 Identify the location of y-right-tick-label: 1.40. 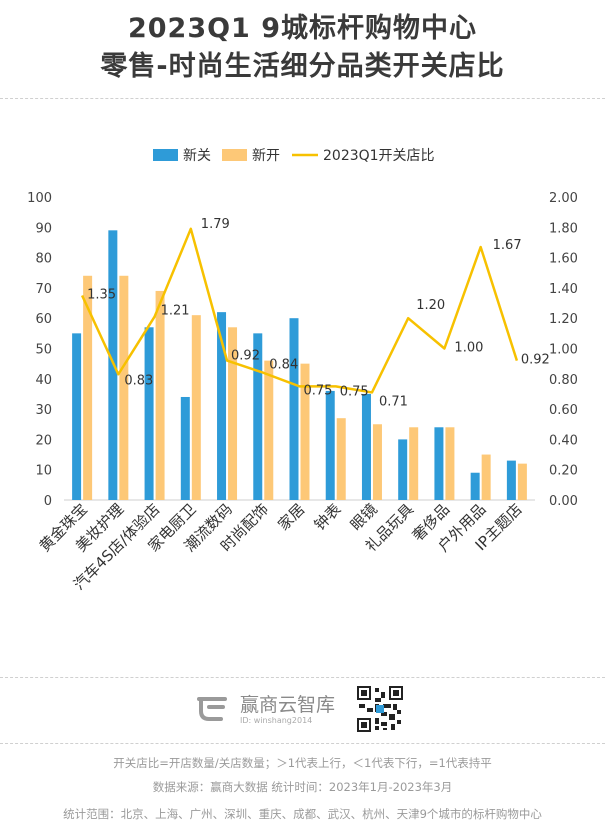
(563, 289).